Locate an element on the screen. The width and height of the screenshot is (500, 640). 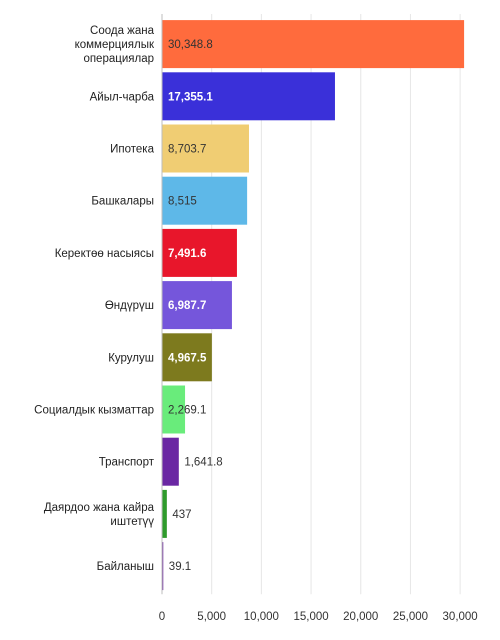
category-label: Өндүрүш is located at coordinates (129, 306).